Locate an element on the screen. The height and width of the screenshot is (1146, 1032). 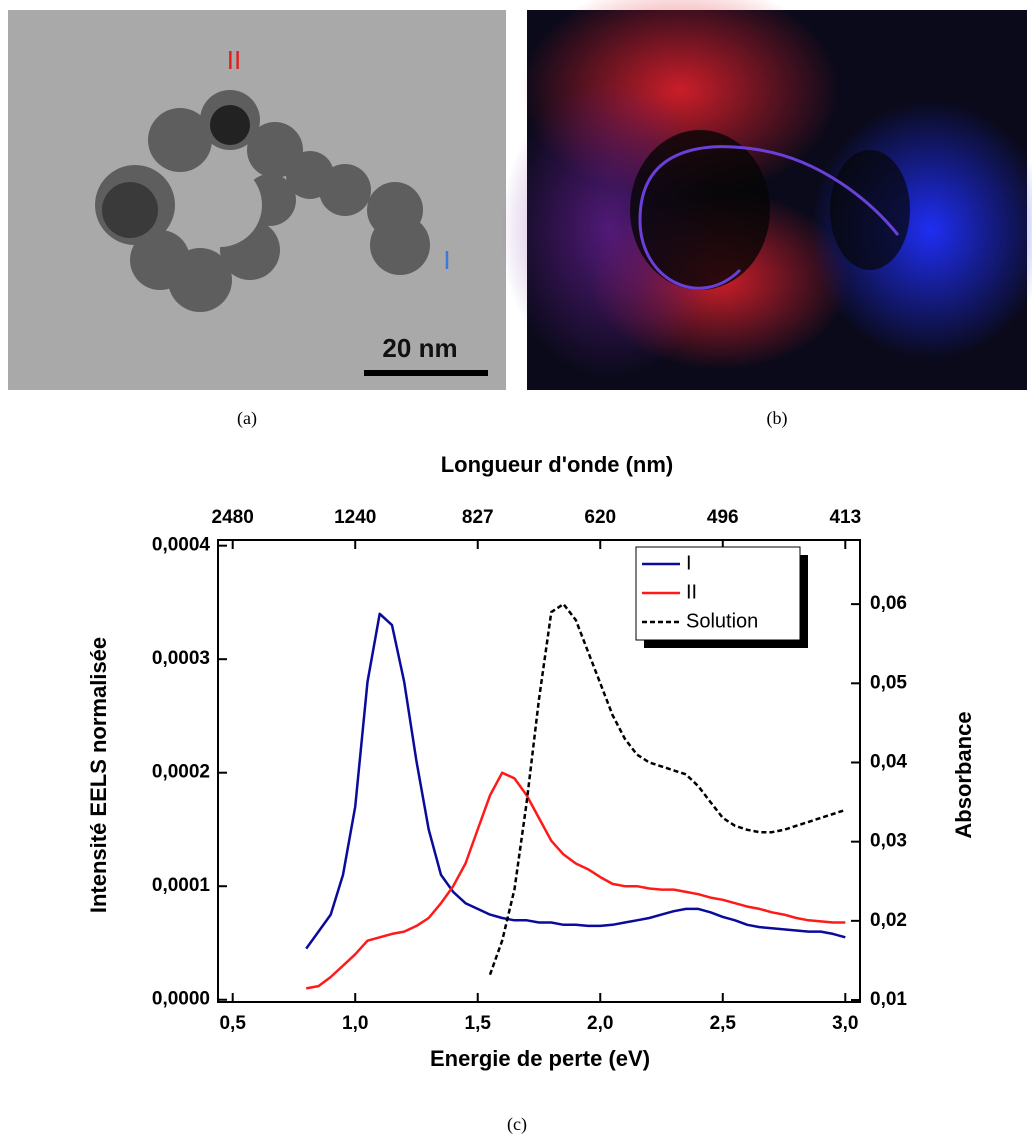
x-tick-label: 1,5 is located at coordinates (478, 1023).